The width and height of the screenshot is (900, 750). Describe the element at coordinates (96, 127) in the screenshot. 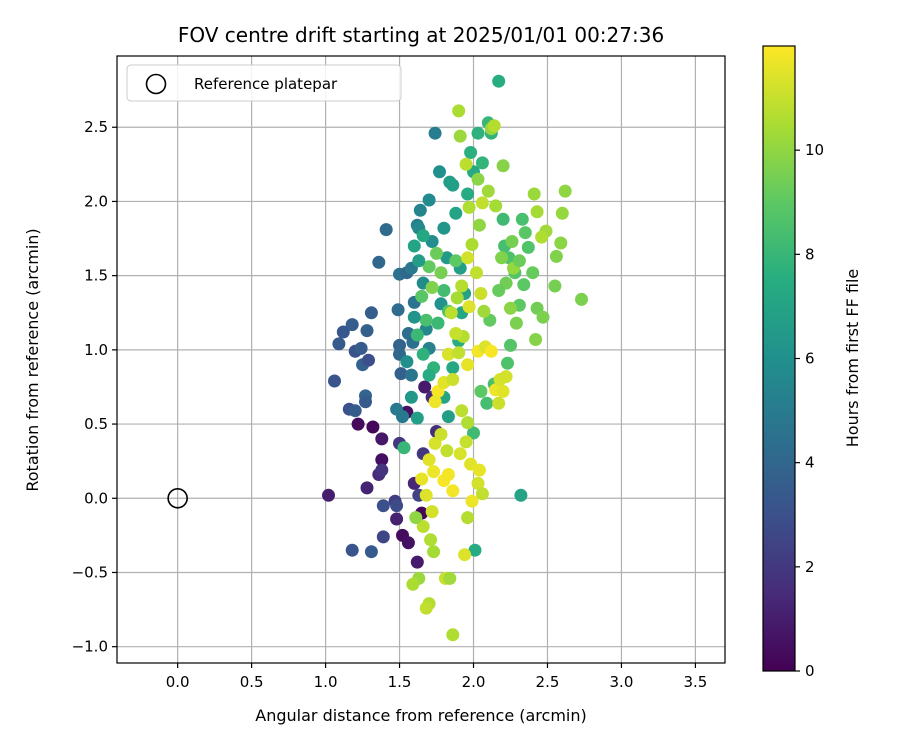

I see `y-tick-label: 2.5` at that location.